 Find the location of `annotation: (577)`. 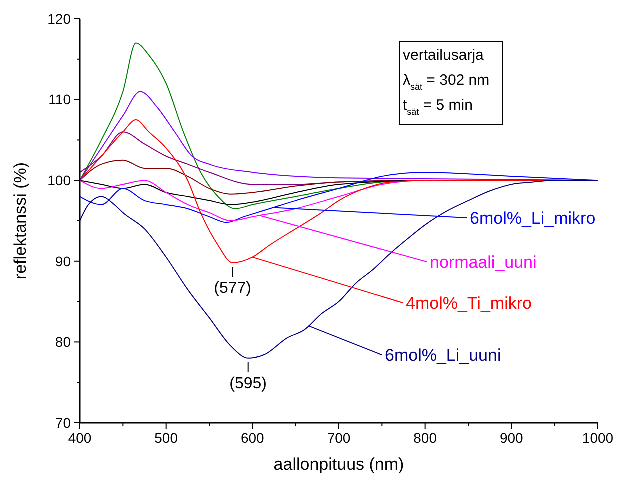

annotation: (577) is located at coordinates (233, 289).